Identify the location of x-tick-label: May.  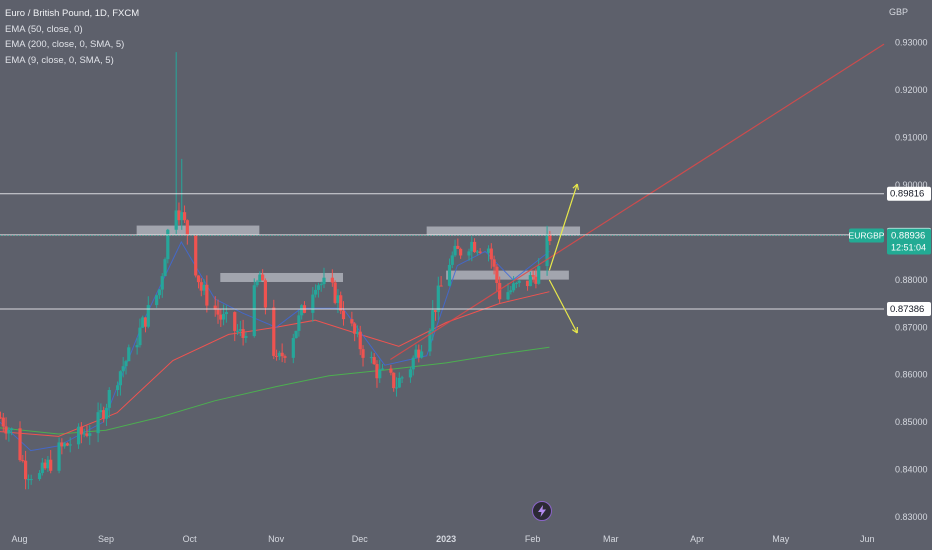
(781, 539).